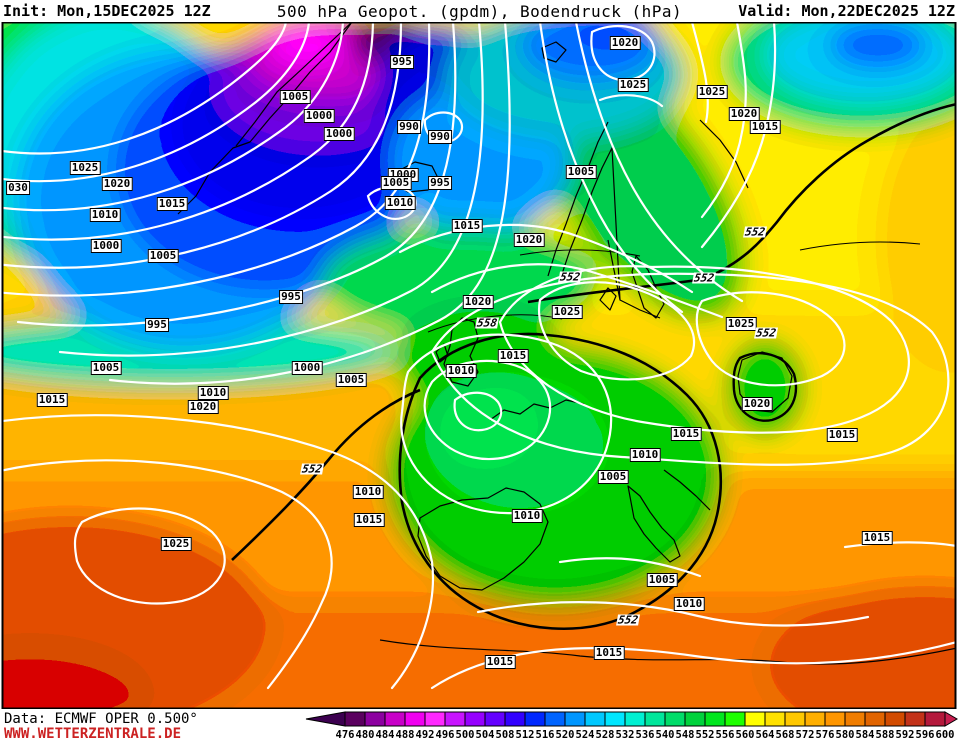  What do you see at coordinates (805, 735) in the screenshot?
I see `colorbar-tick-label: 572` at bounding box center [805, 735].